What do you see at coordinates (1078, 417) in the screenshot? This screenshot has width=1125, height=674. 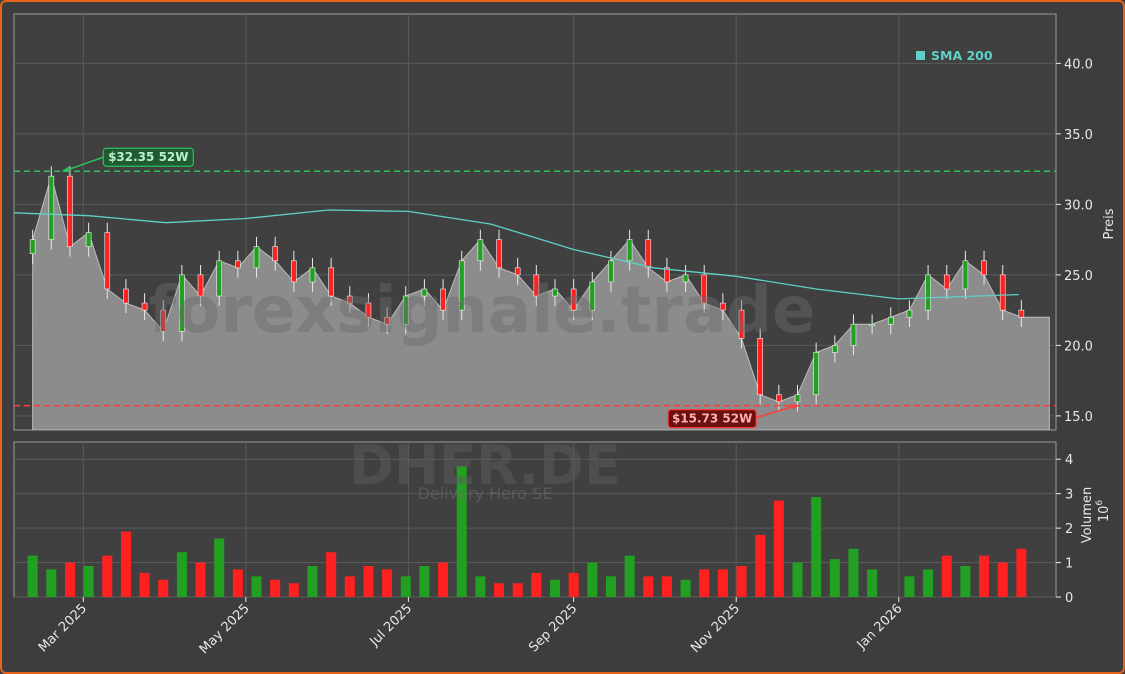 I see `price-tick-label-0: 15.0` at bounding box center [1078, 417].